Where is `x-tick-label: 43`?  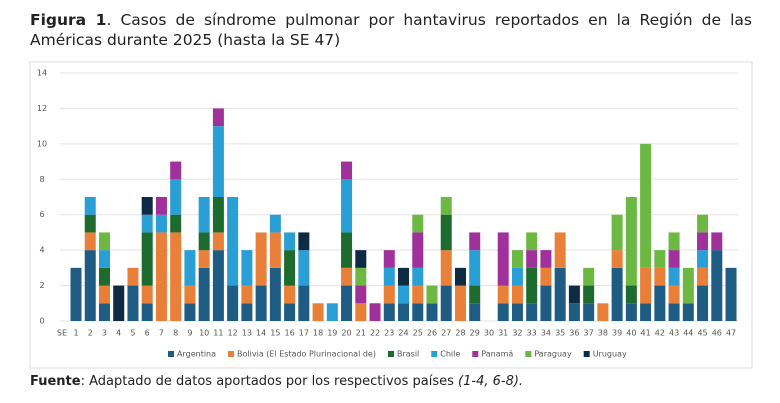 x-tick-label: 43 is located at coordinates (674, 333).